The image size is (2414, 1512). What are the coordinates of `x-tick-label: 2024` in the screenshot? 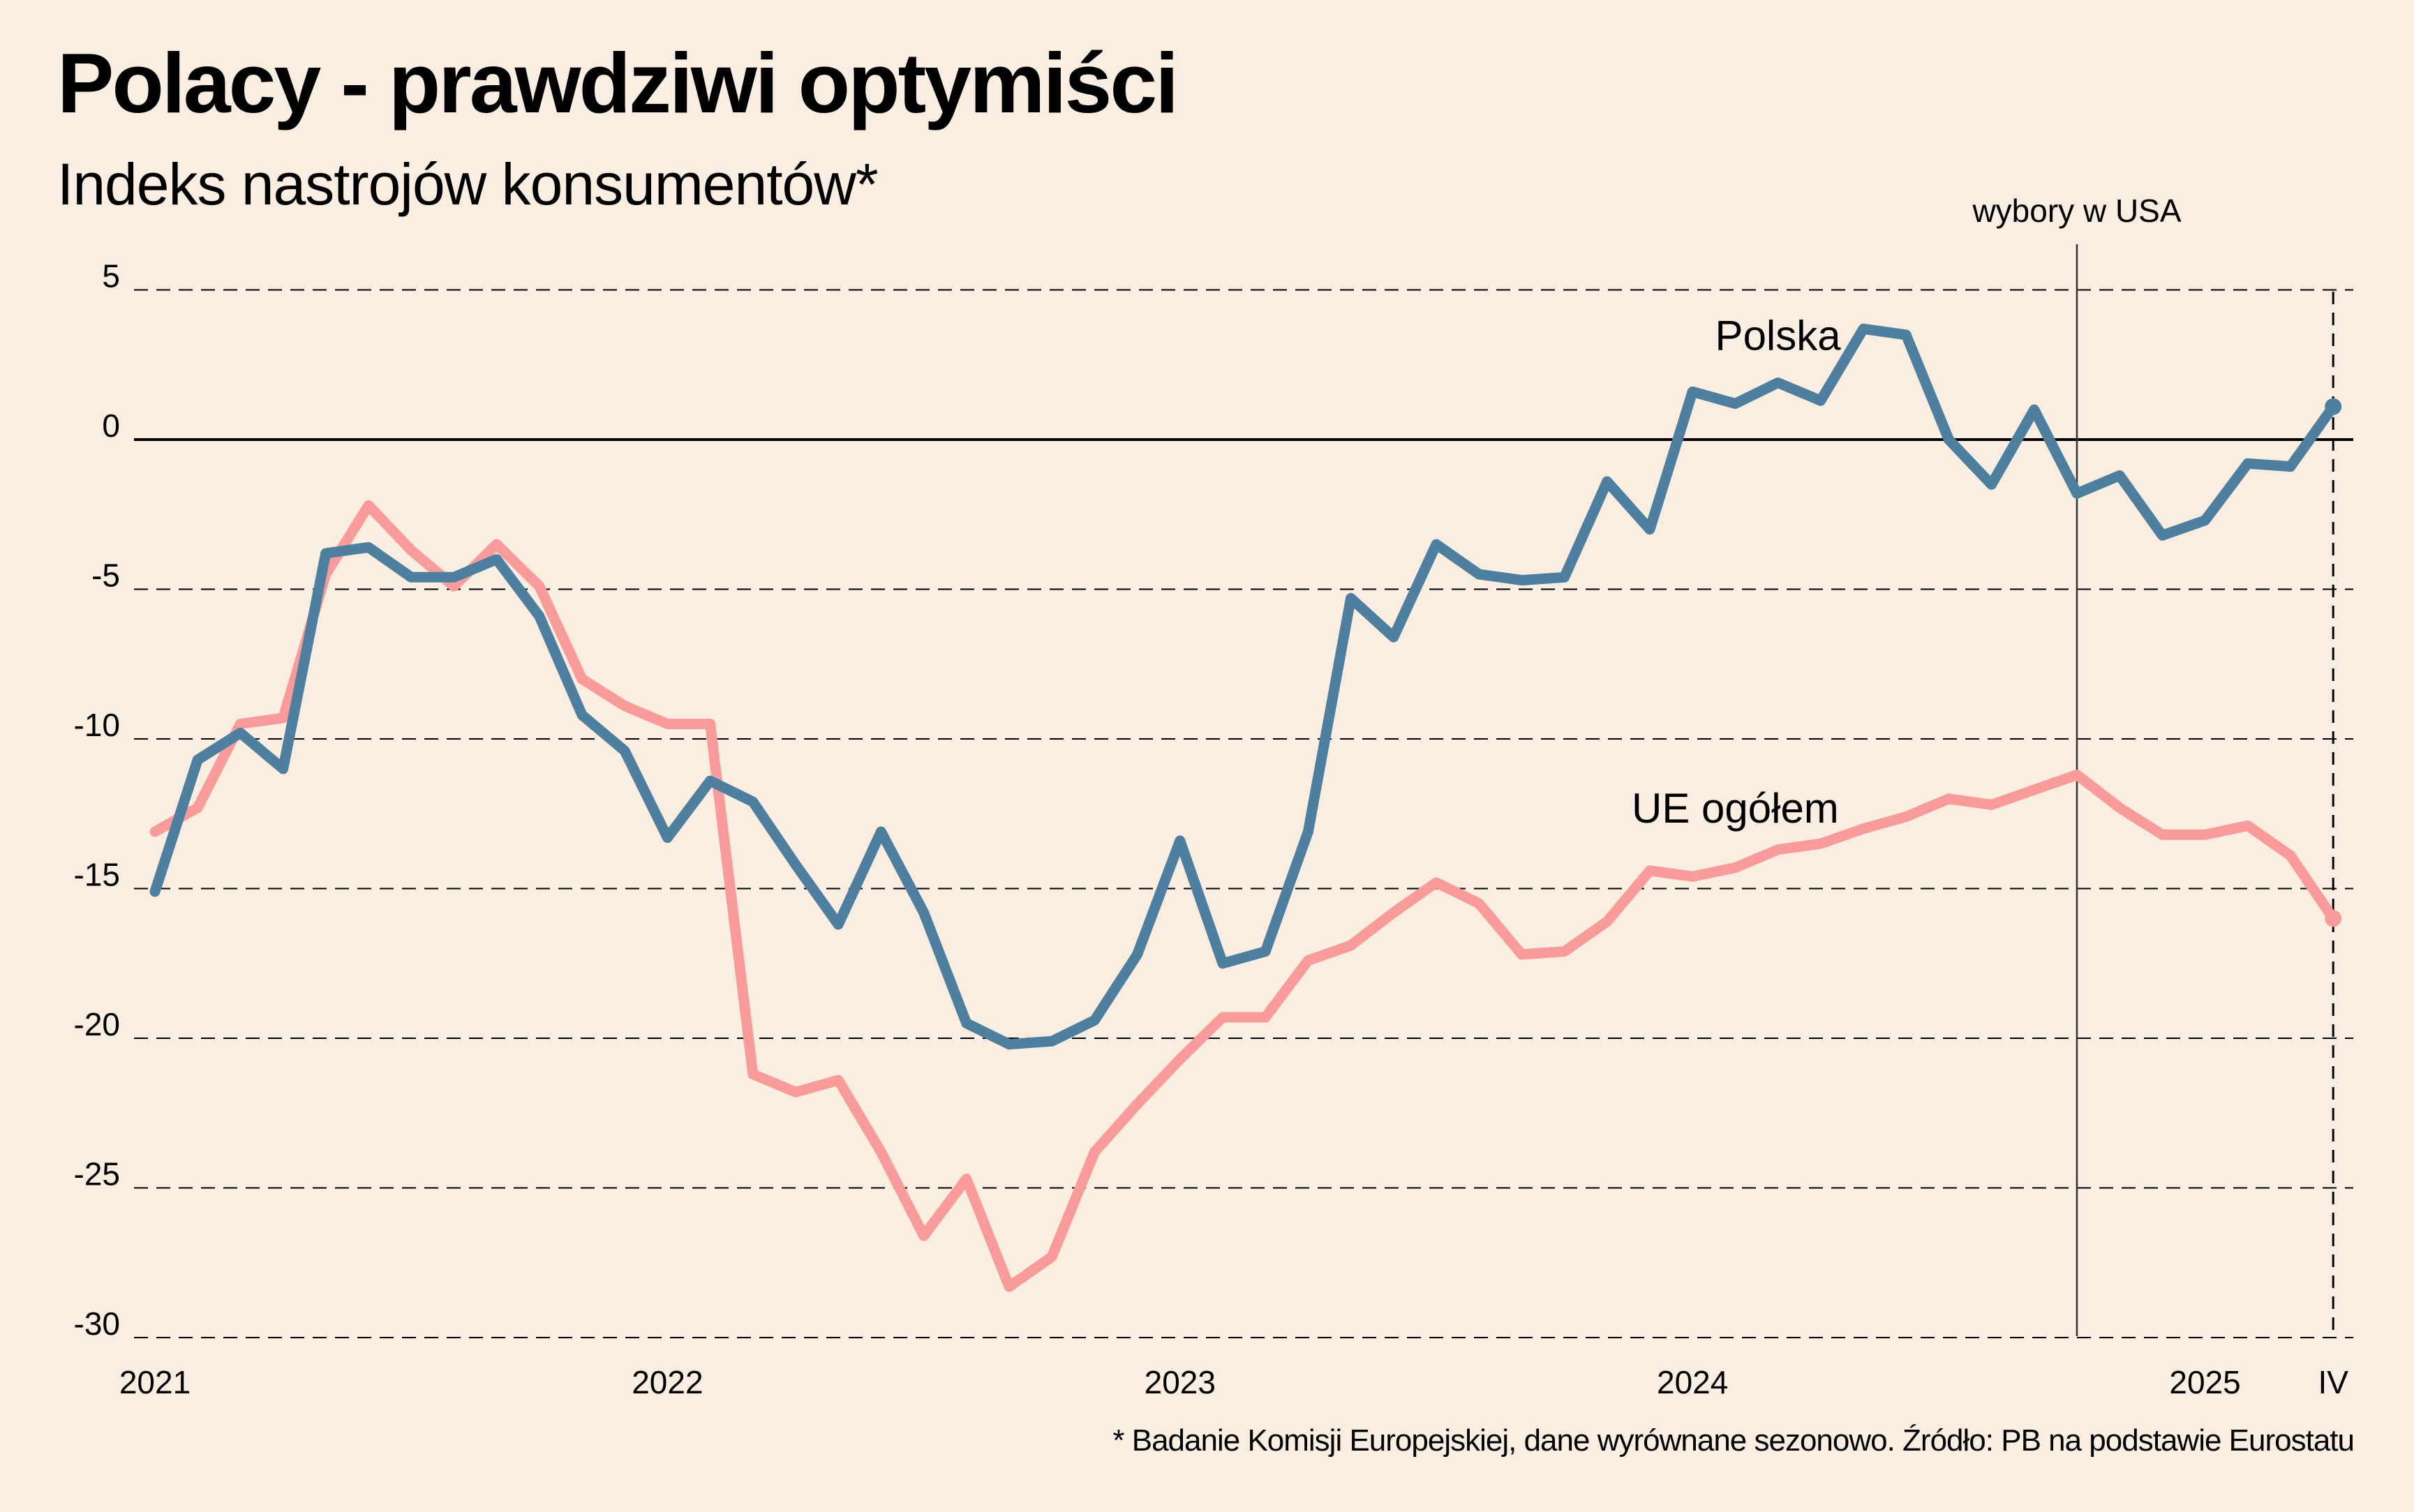 It's located at (1693, 1382).